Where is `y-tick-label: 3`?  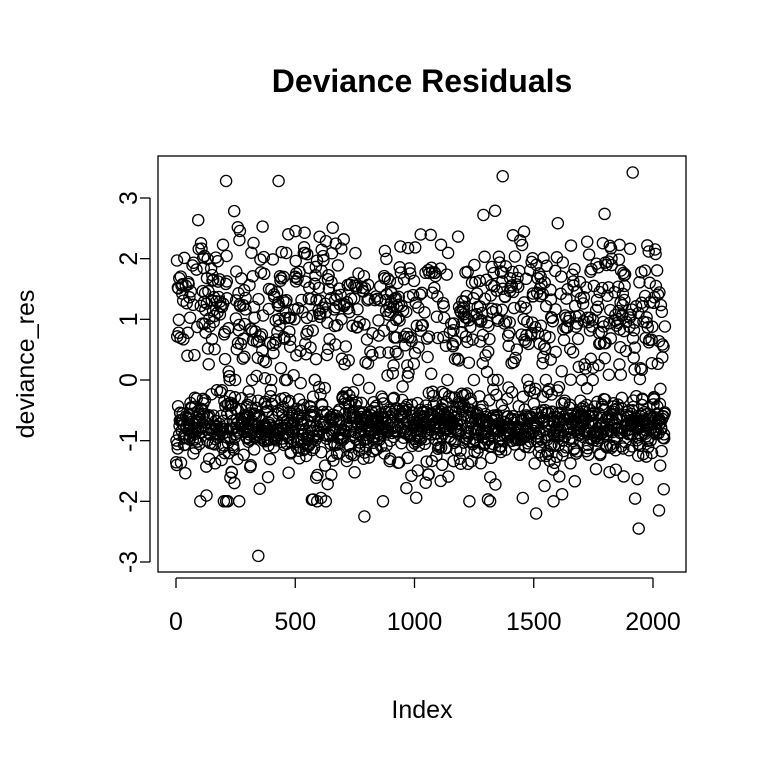 y-tick-label: 3 is located at coordinates (129, 198).